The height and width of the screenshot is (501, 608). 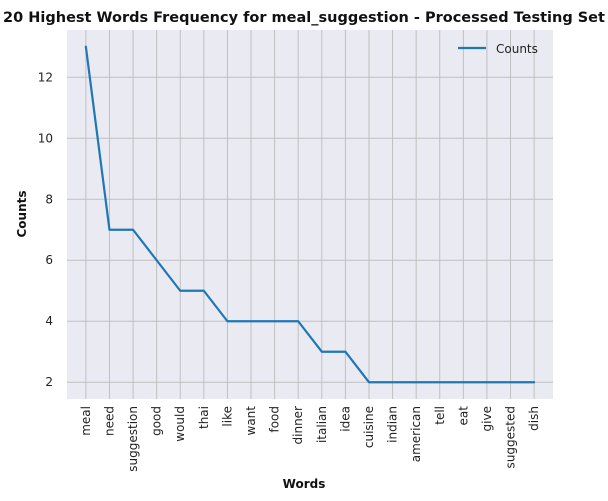 What do you see at coordinates (251, 421) in the screenshot?
I see `x-tick-label: want` at bounding box center [251, 421].